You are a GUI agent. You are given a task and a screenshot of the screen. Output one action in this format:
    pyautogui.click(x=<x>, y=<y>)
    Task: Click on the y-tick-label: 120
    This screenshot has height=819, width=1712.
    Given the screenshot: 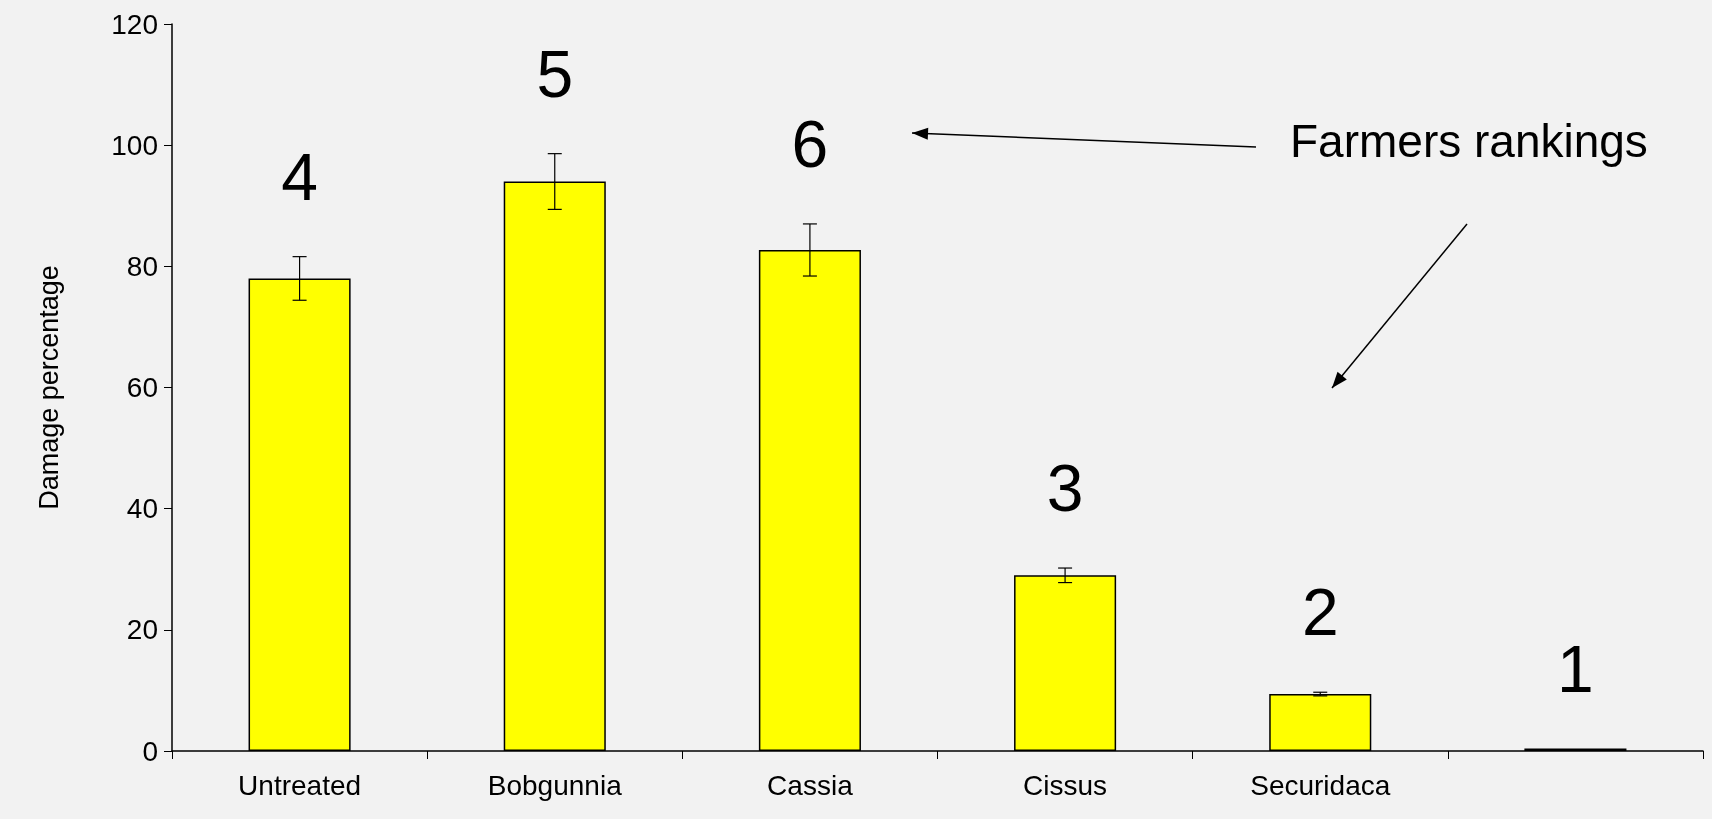 What is the action you would take?
    pyautogui.click(x=134, y=24)
    